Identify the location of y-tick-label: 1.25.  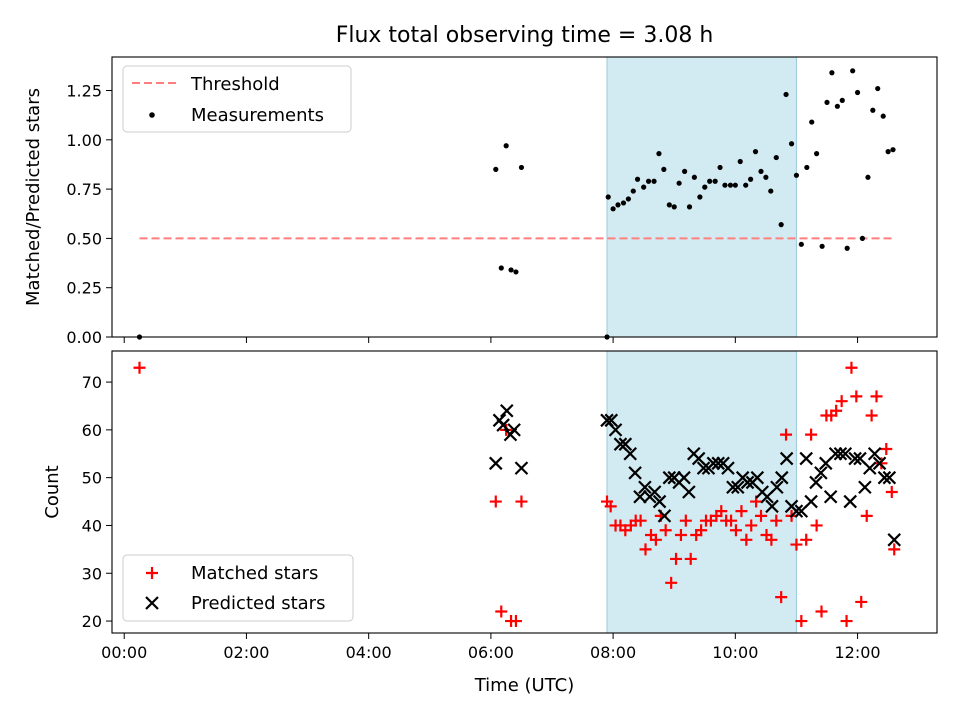
(84, 91).